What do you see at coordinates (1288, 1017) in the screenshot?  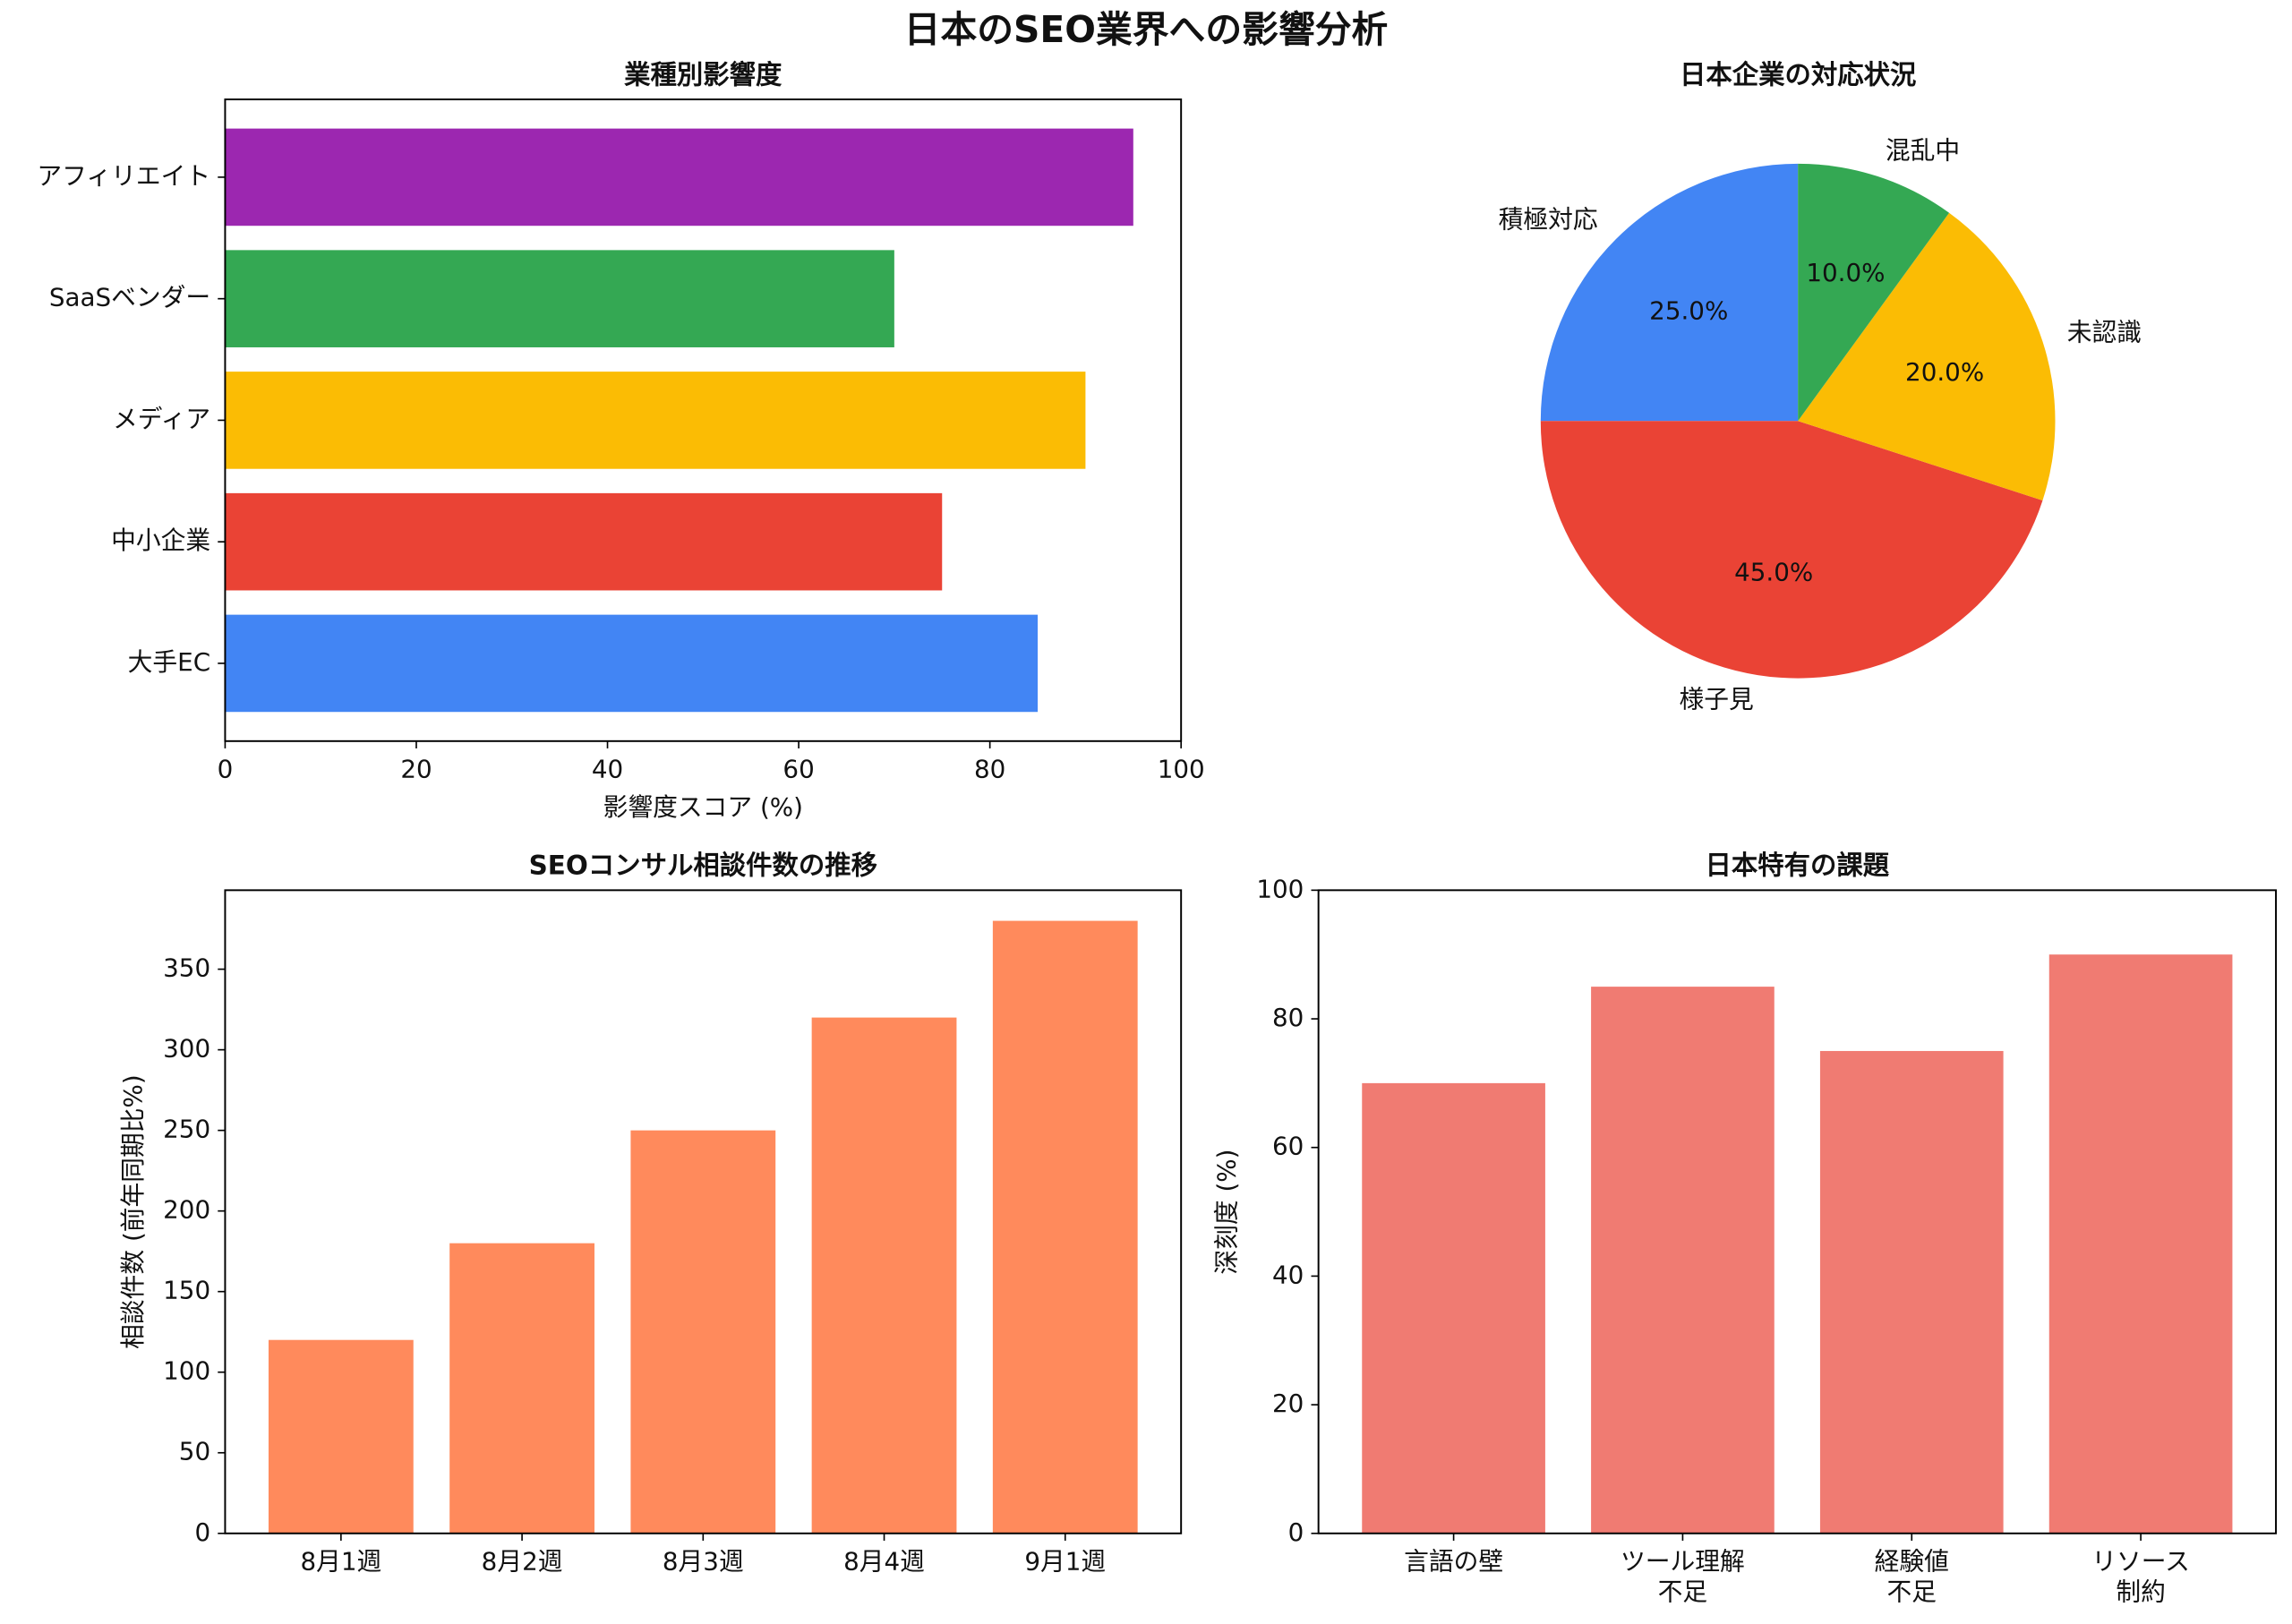 I see `y-tick-label: 80` at bounding box center [1288, 1017].